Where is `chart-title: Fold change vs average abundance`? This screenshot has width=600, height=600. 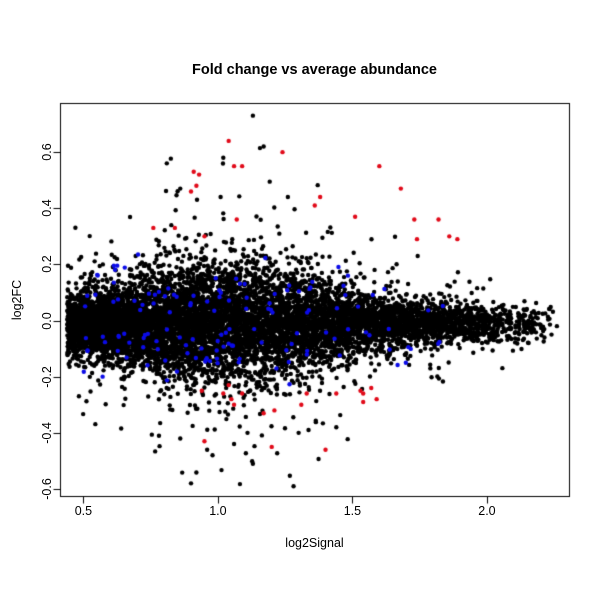
chart-title: Fold change vs average abundance is located at coordinates (314, 70).